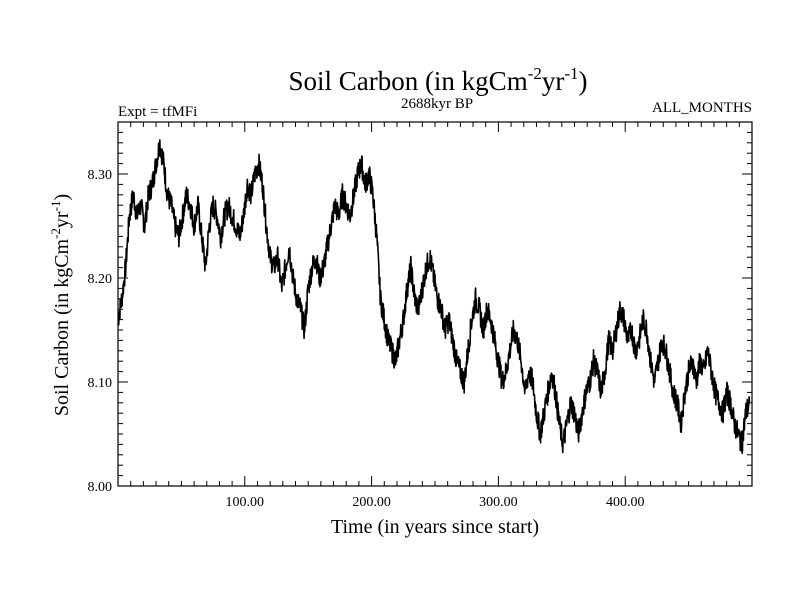  I want to click on y-tick-label: 8.30, so click(100, 175).